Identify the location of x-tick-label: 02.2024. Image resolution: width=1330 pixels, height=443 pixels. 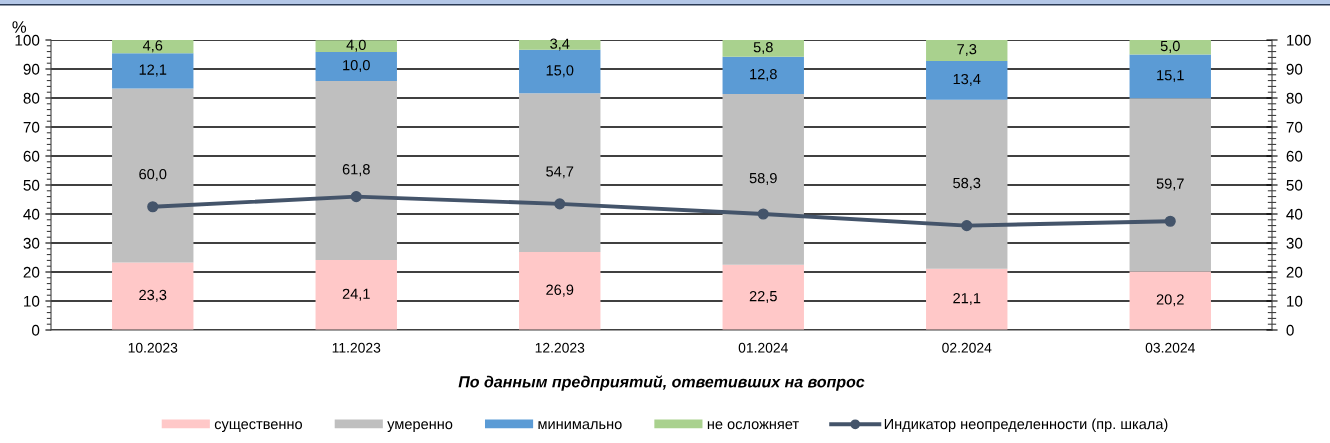
(967, 347).